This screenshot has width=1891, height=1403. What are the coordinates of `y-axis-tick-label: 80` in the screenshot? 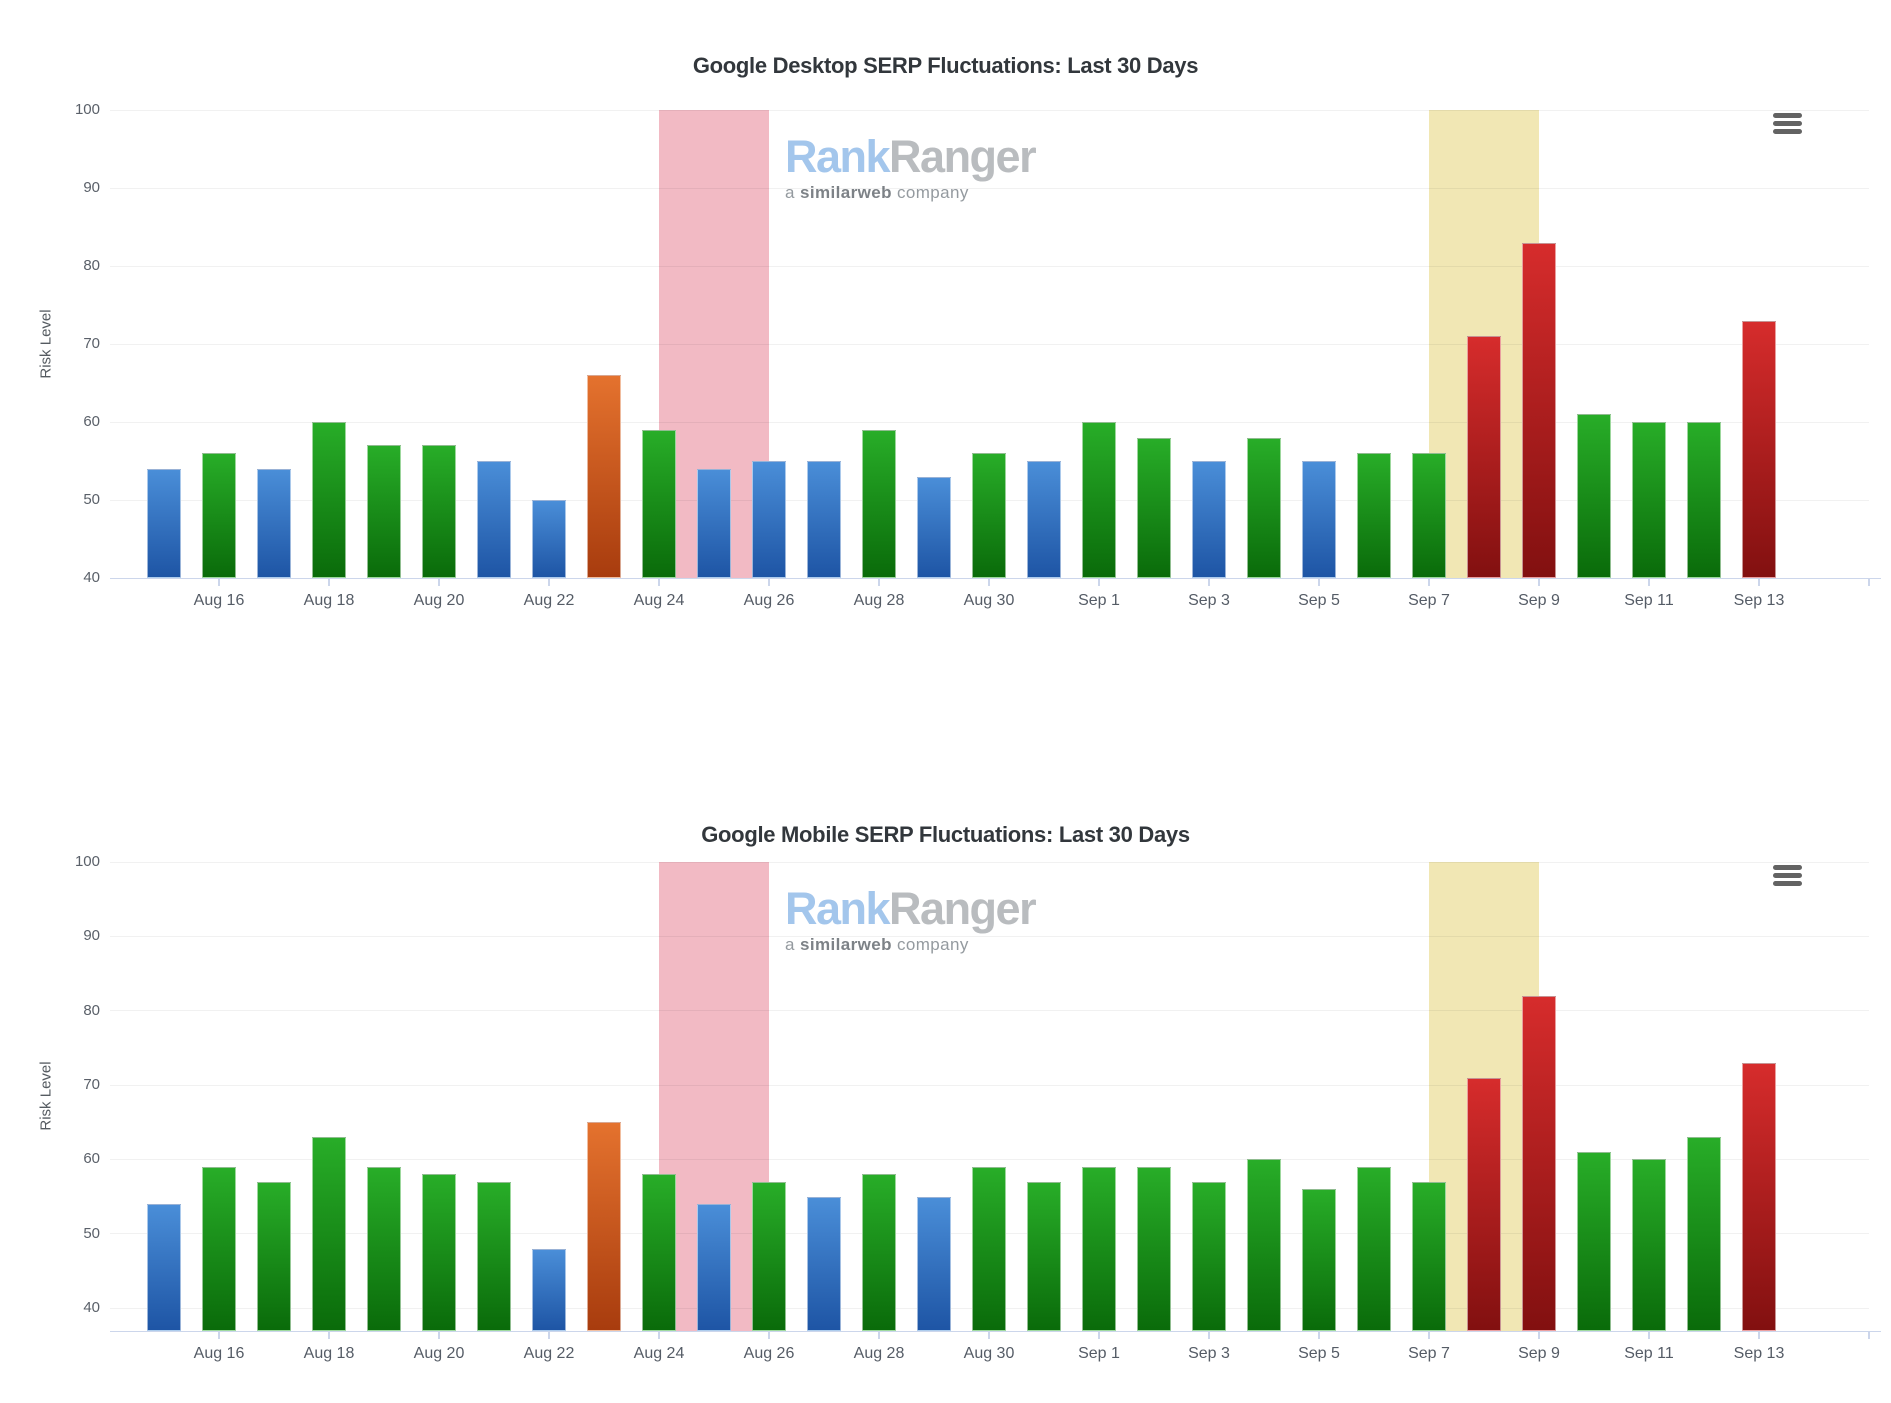 It's located at (91, 1010).